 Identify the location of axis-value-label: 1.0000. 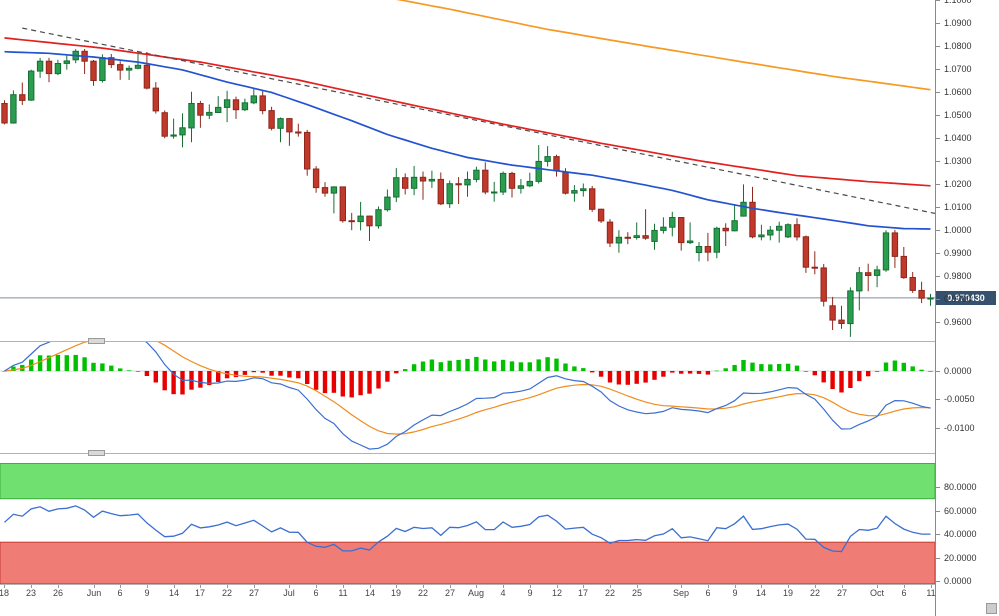
(958, 230).